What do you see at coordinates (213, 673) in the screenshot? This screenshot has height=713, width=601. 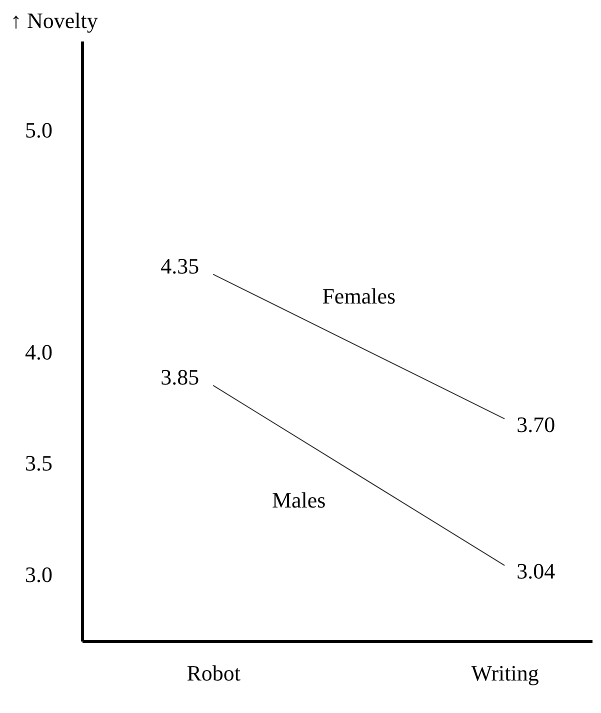 I see `x-tick-label: Robot` at bounding box center [213, 673].